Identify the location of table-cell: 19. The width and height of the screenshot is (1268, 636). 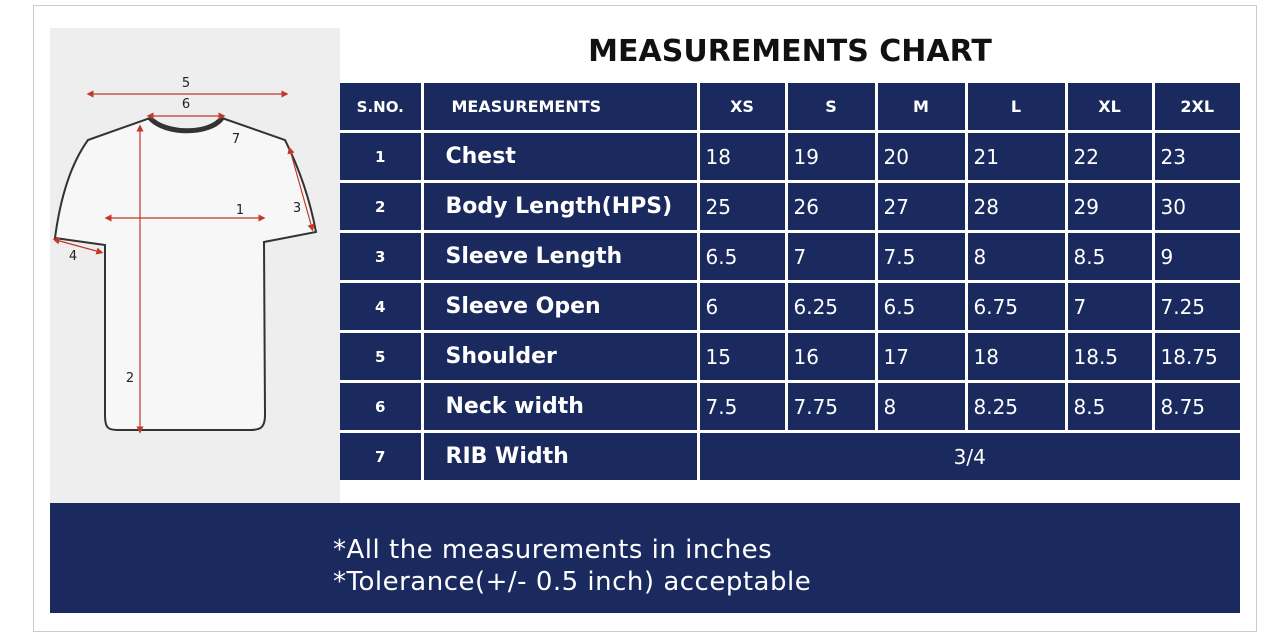
(831, 156).